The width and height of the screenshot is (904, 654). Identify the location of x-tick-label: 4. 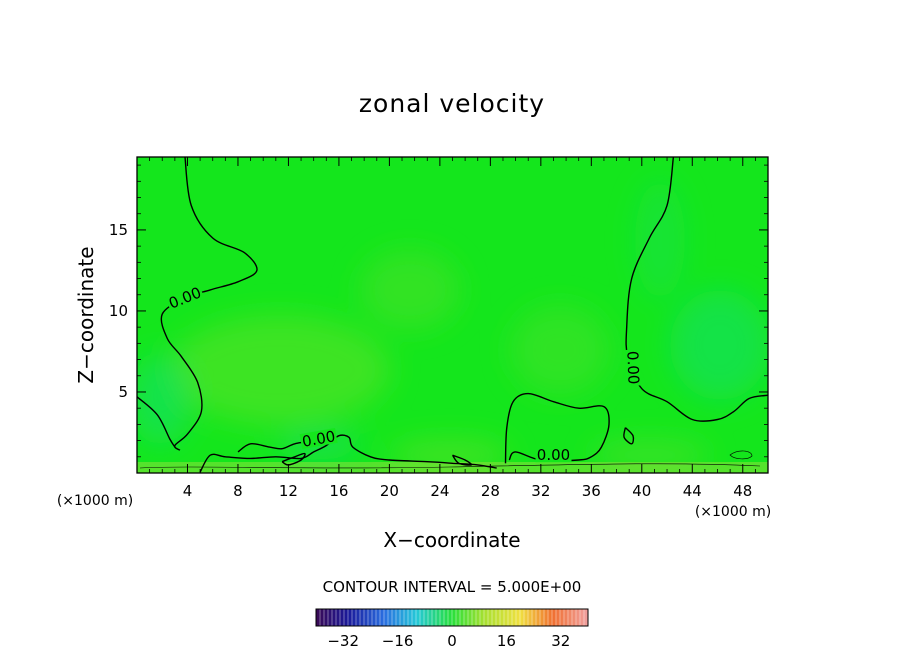
(188, 491).